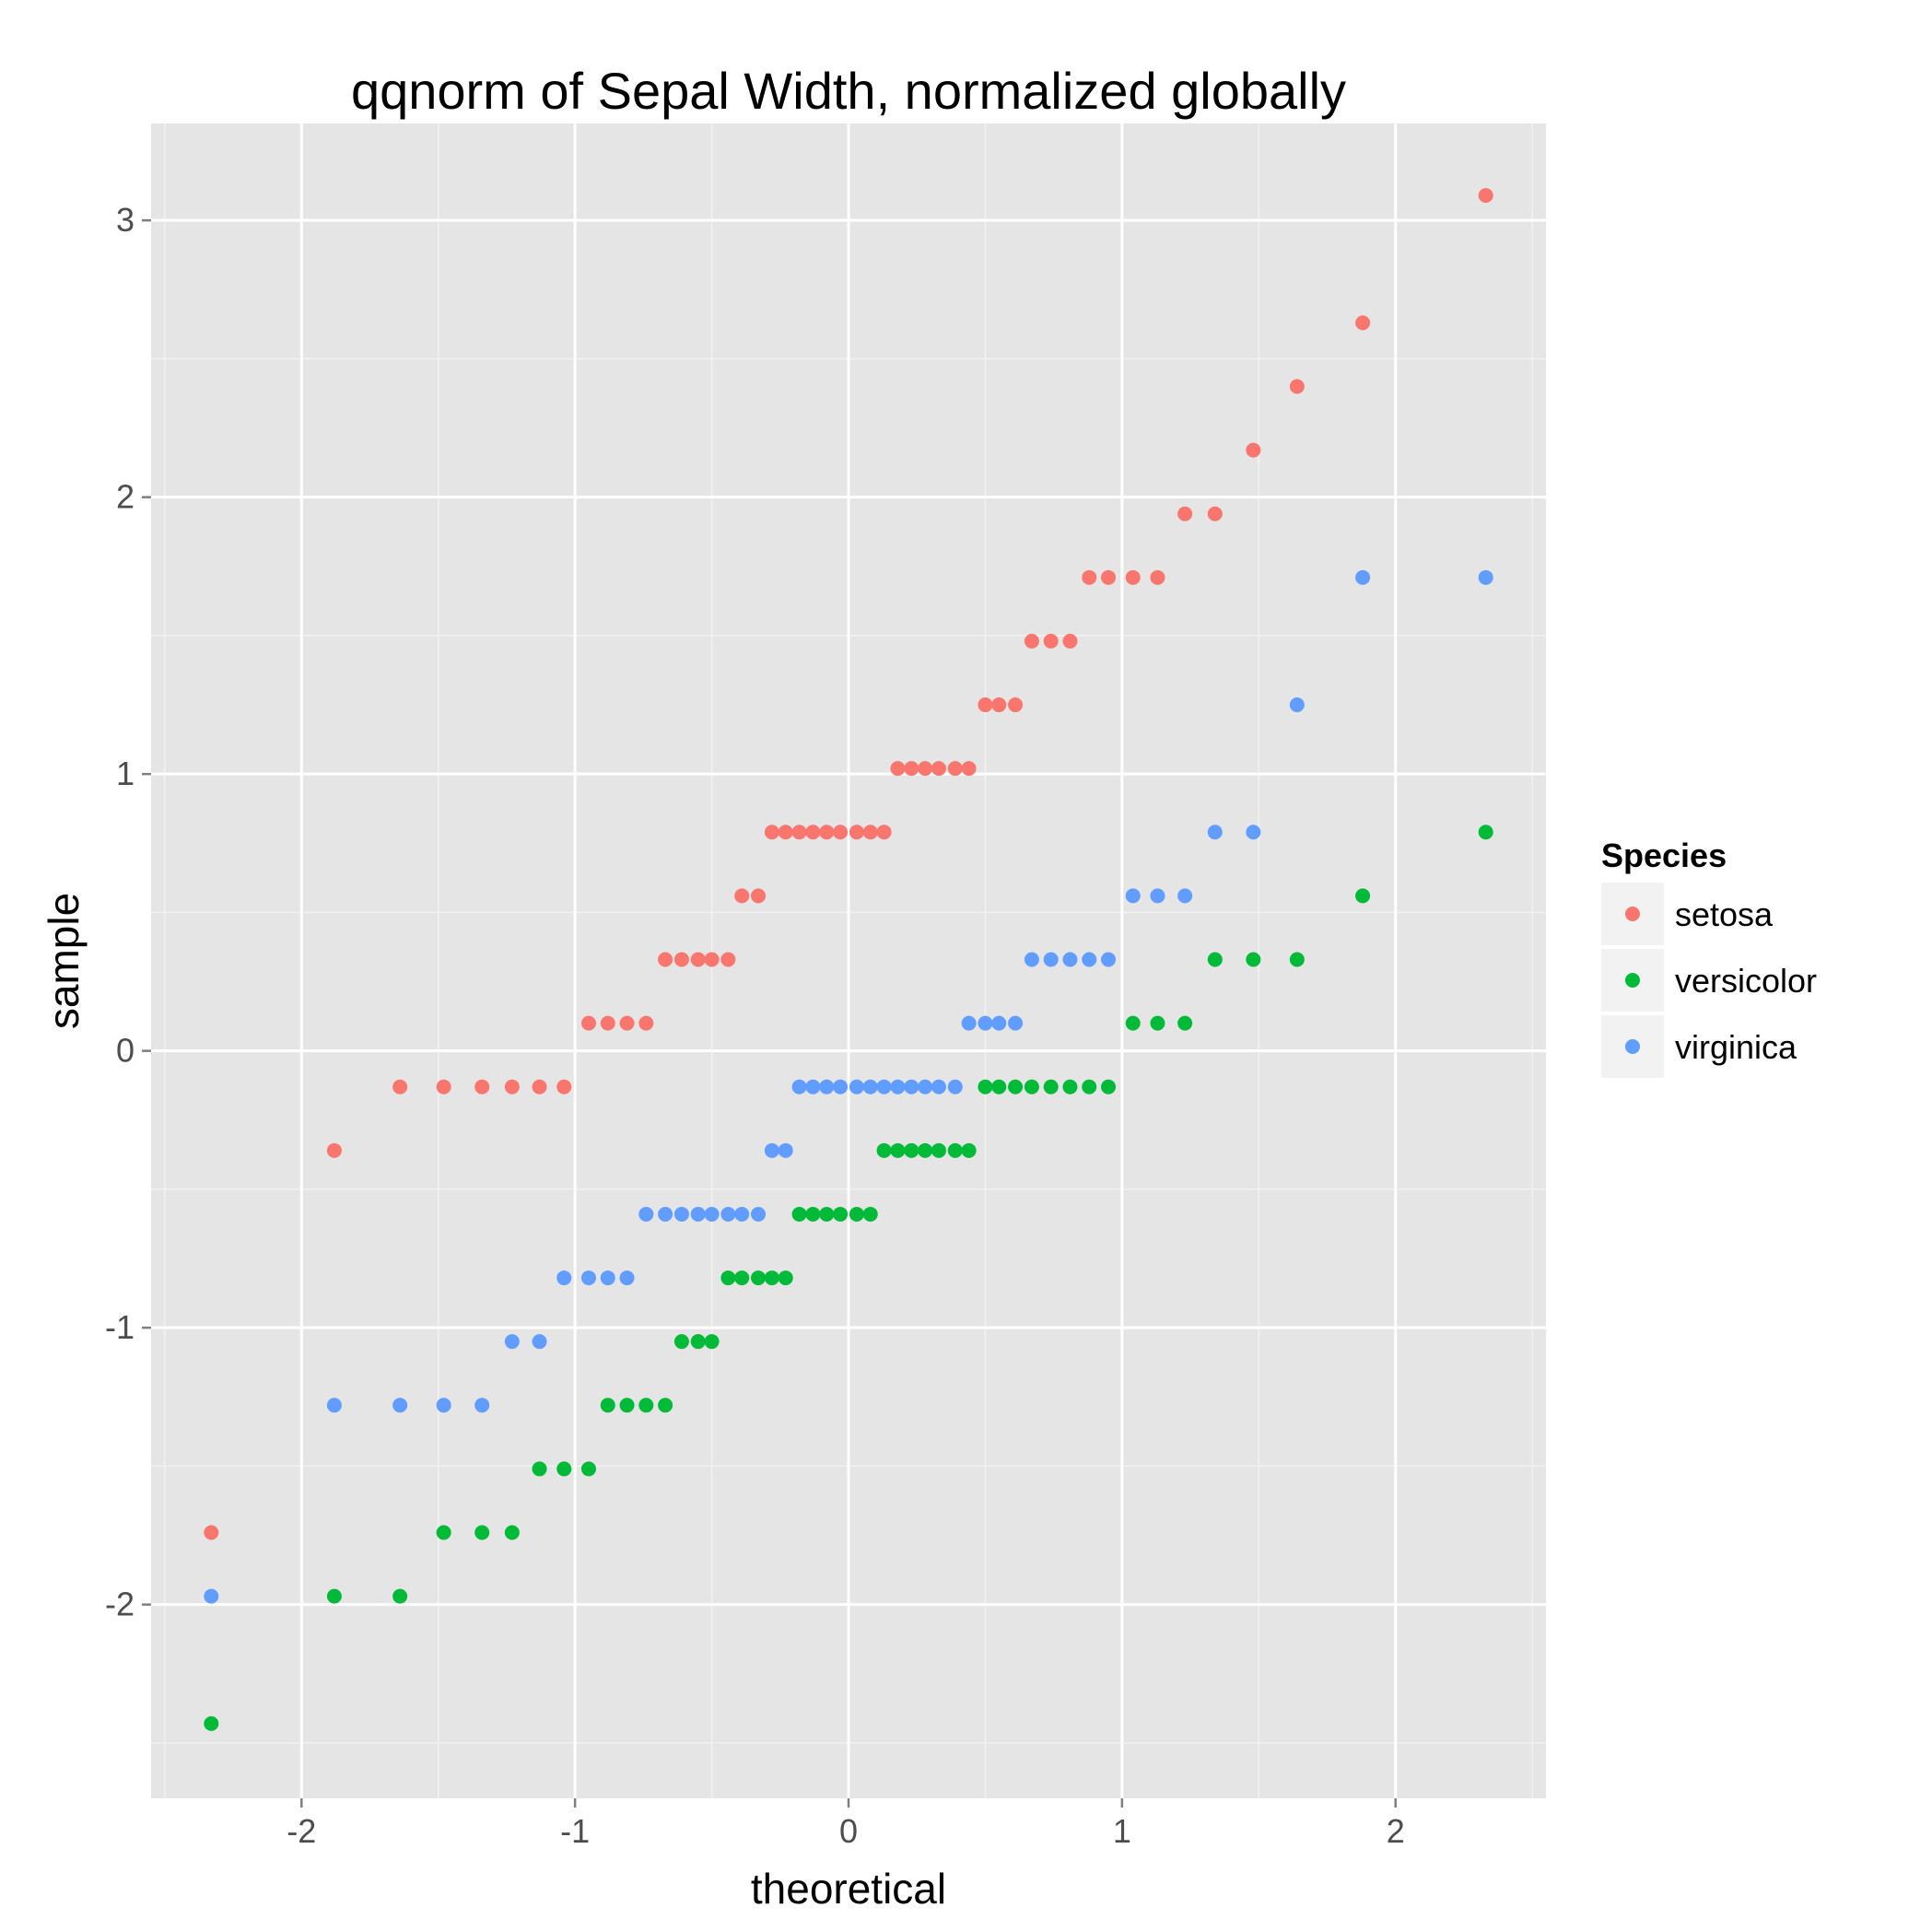 The width and height of the screenshot is (1932, 1931). Describe the element at coordinates (1709, 980) in the screenshot. I see `legend-items: setosa versicolor virginica` at that location.